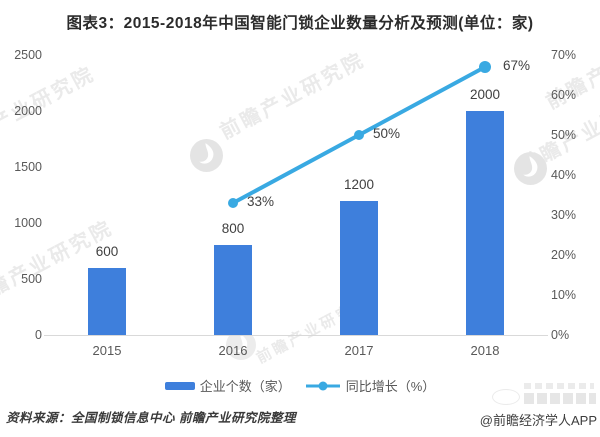 Image resolution: width=600 pixels, height=437 pixels. I want to click on bar-2017, so click(359, 267).